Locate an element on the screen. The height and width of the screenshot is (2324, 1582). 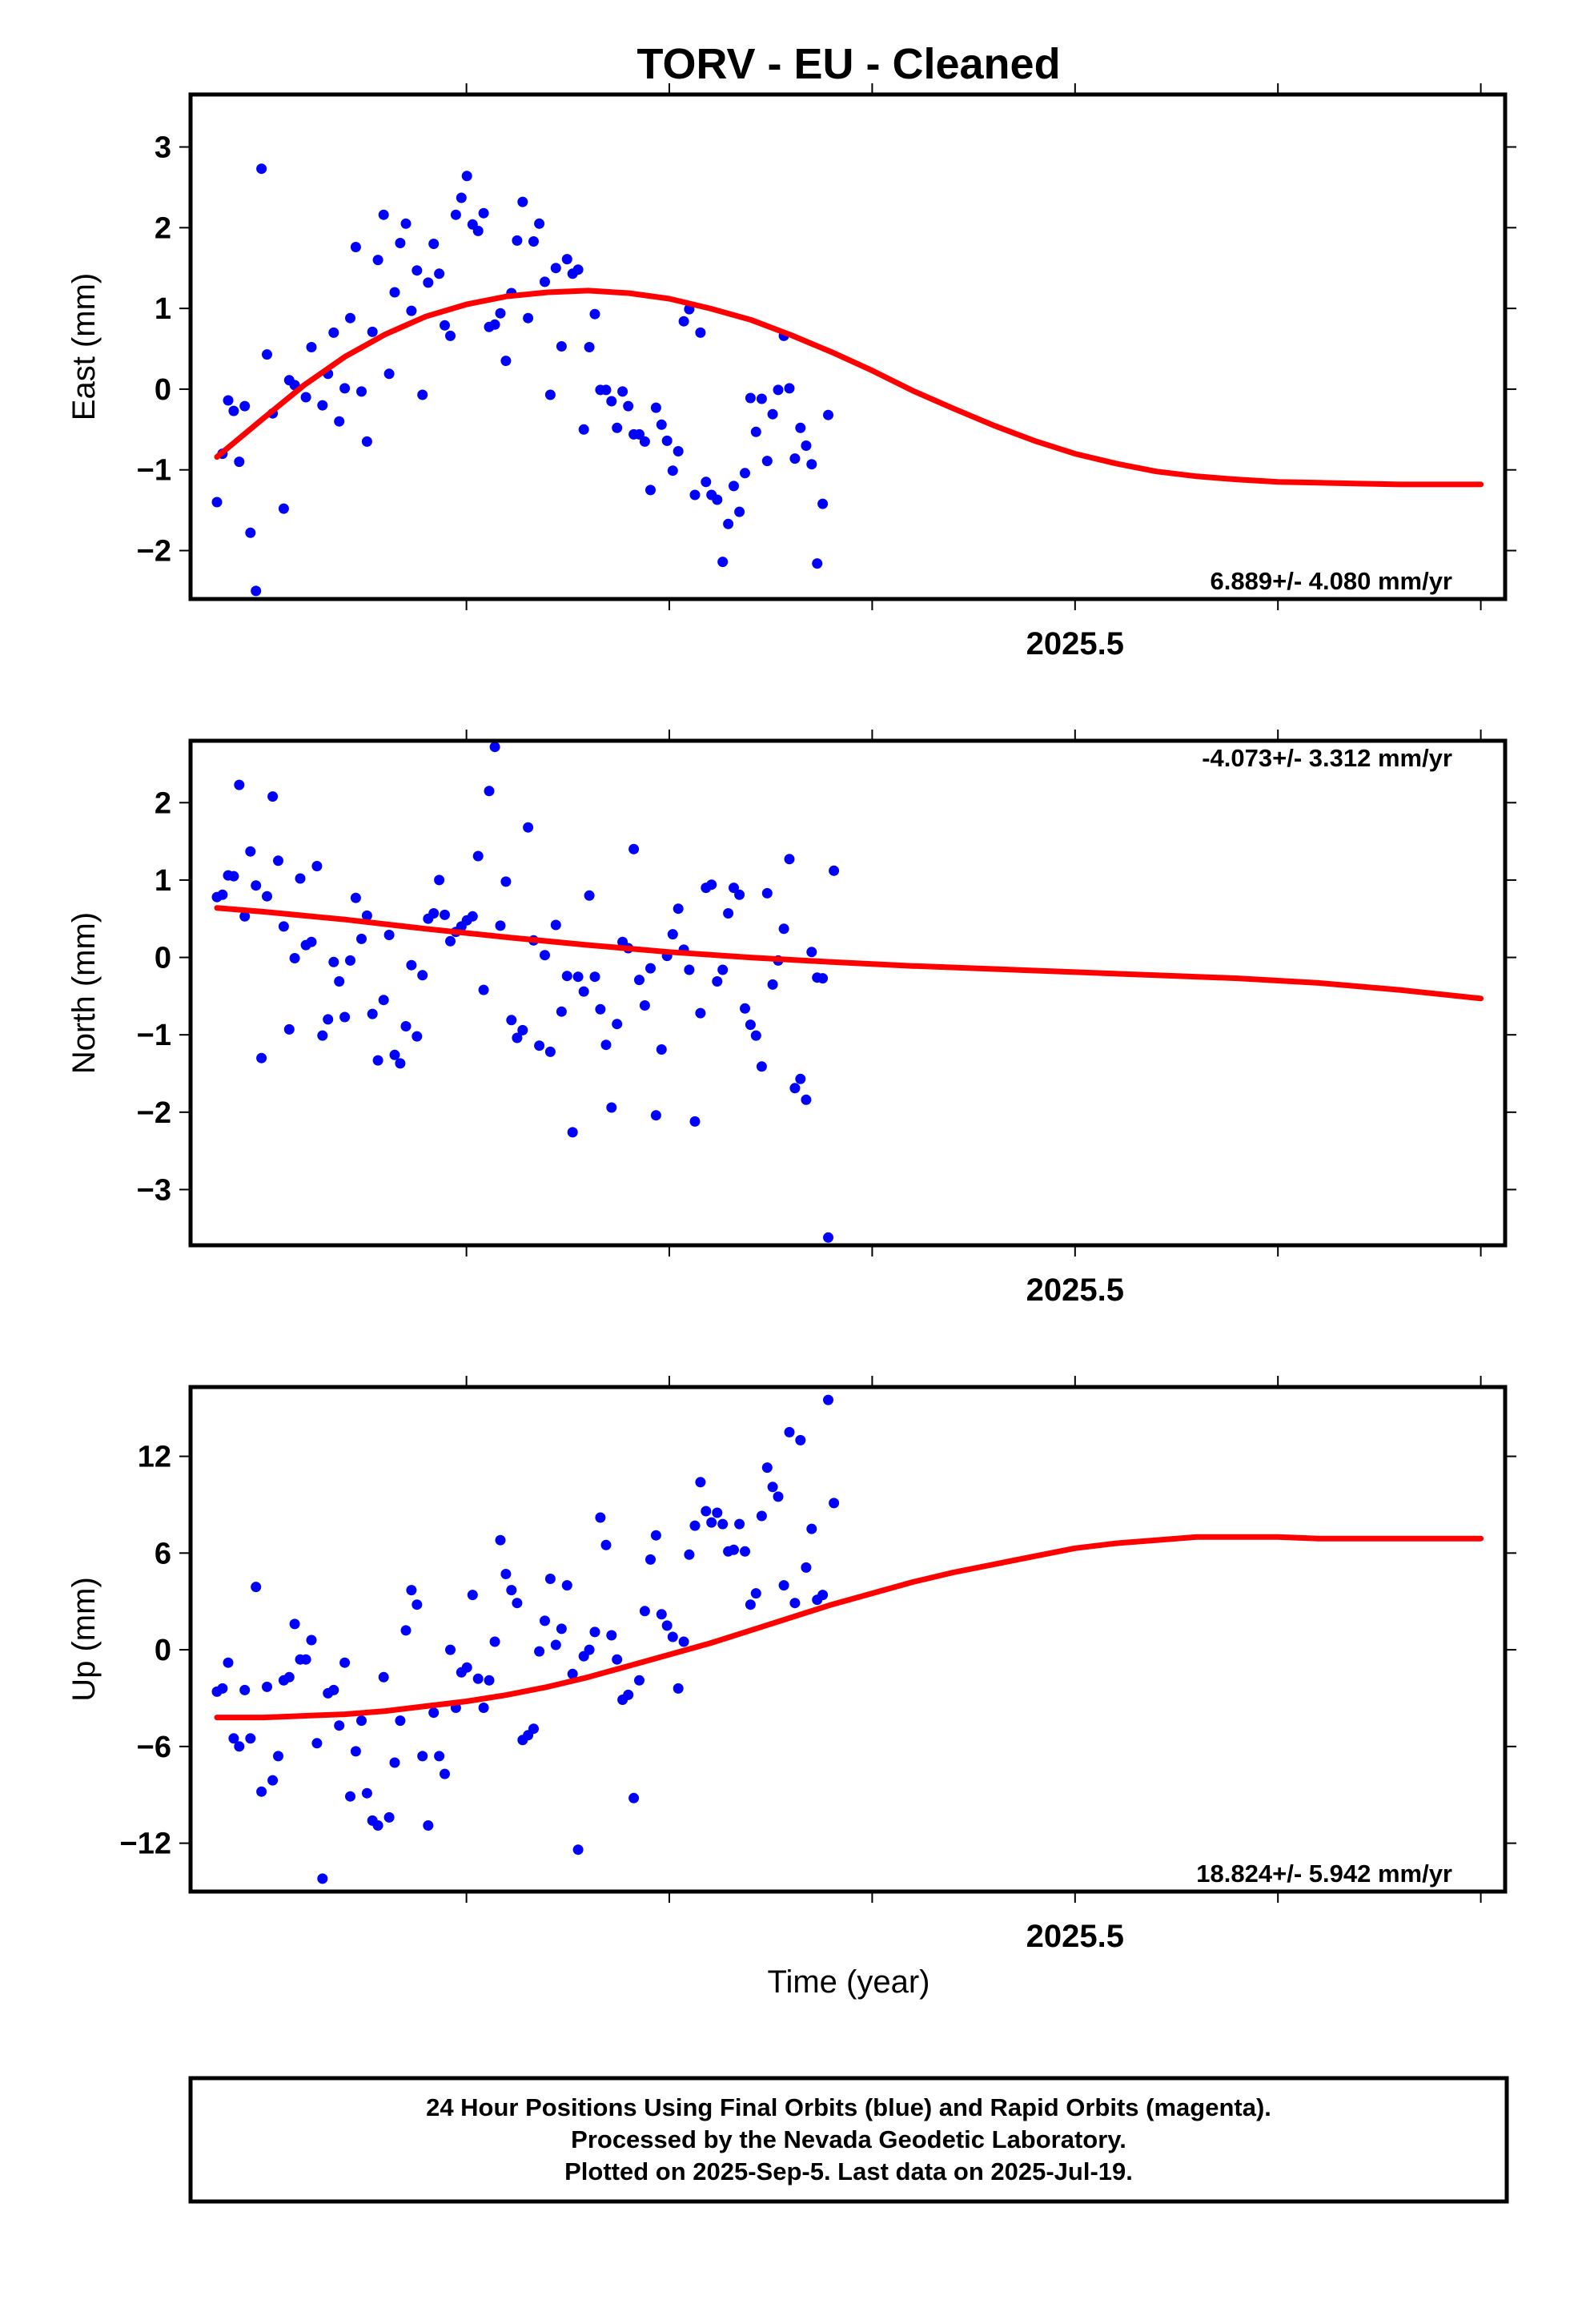
y-tick-label: −6 is located at coordinates (154, 1748).